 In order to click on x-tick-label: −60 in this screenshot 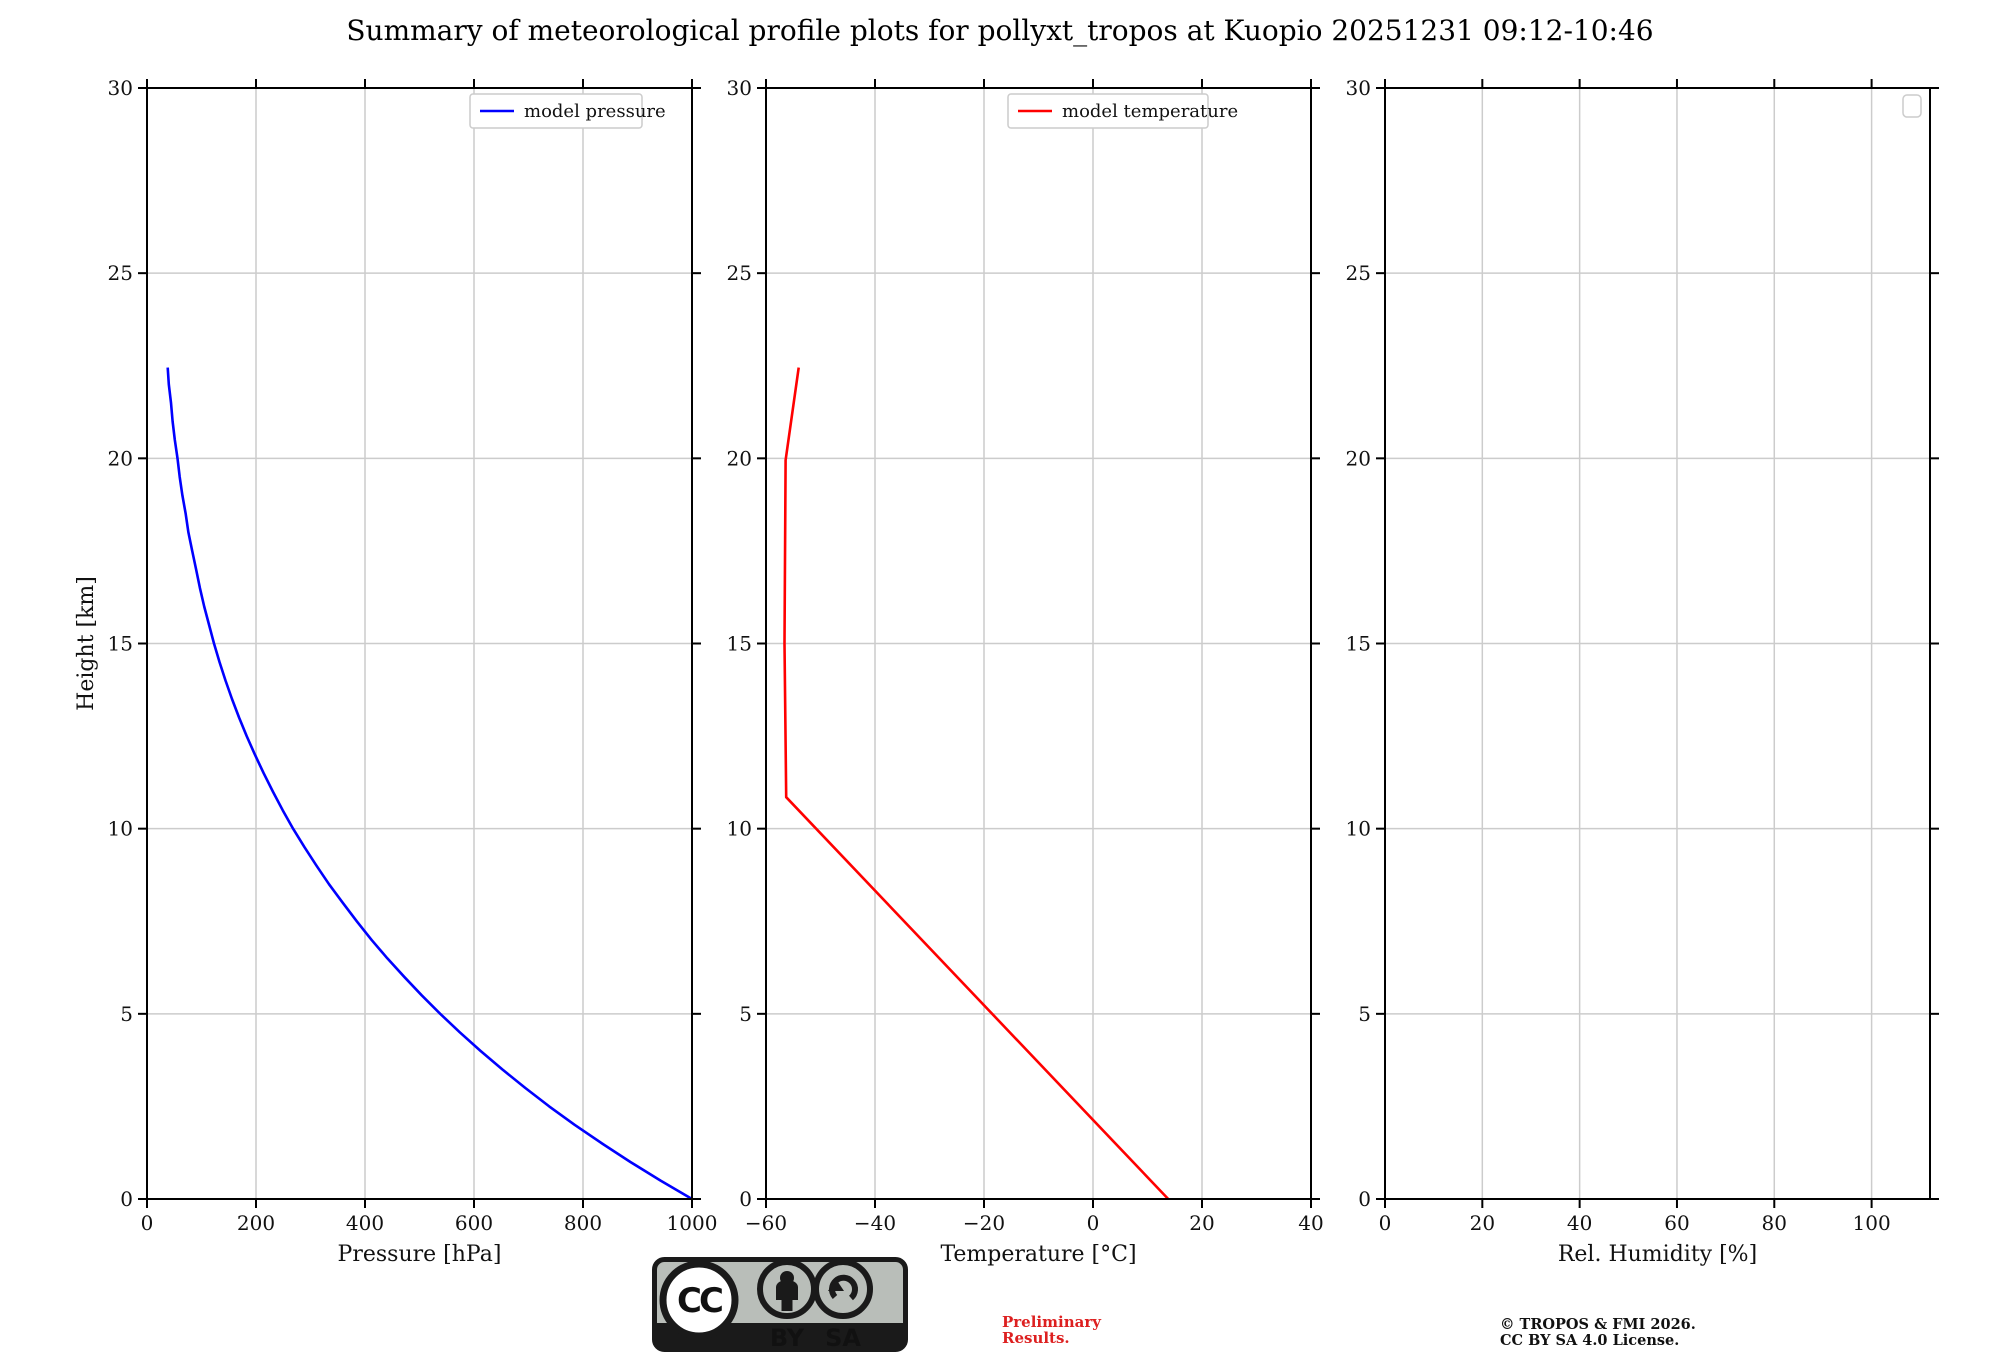, I will do `click(766, 1223)`.